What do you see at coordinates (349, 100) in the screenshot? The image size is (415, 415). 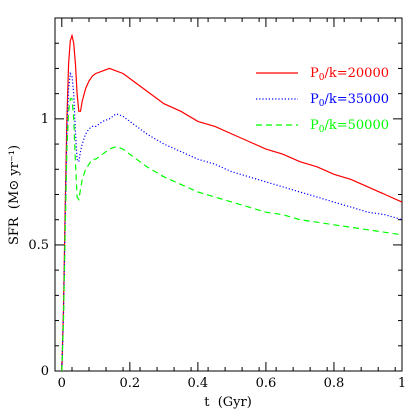 I see `legend-label-2: P0/k=35000` at bounding box center [349, 100].